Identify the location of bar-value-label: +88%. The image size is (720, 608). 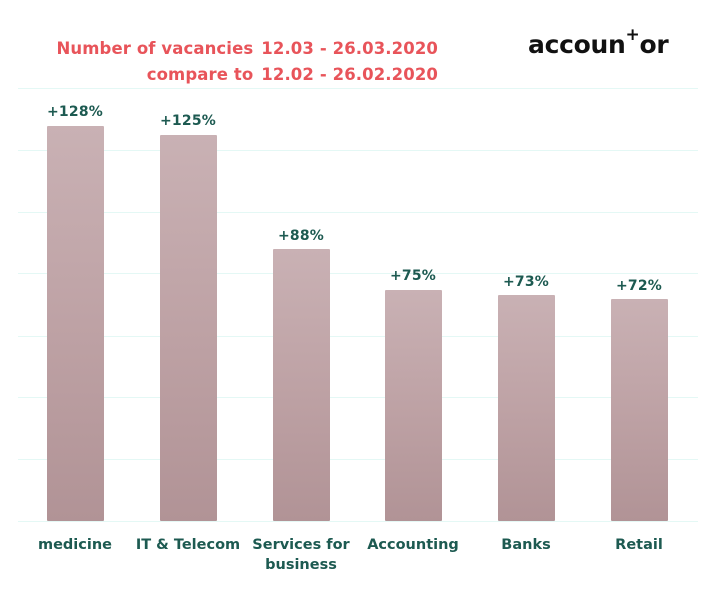
(301, 236).